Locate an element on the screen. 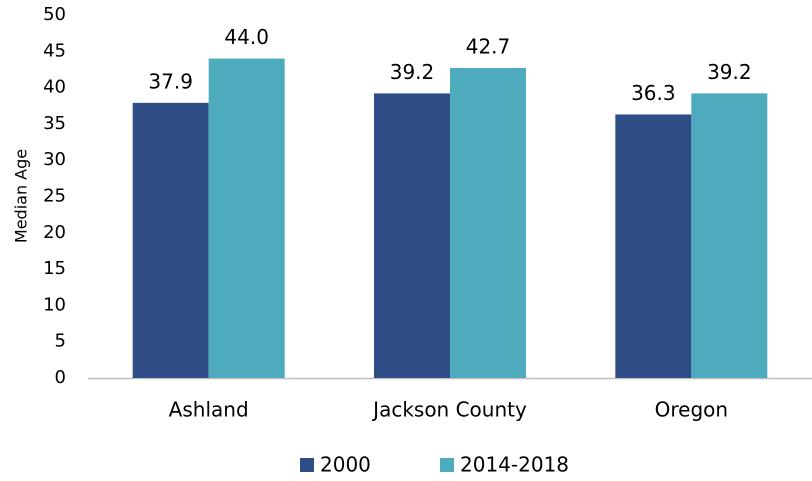 This screenshot has width=812, height=481. x-tick-label: Jackson County is located at coordinates (449, 410).